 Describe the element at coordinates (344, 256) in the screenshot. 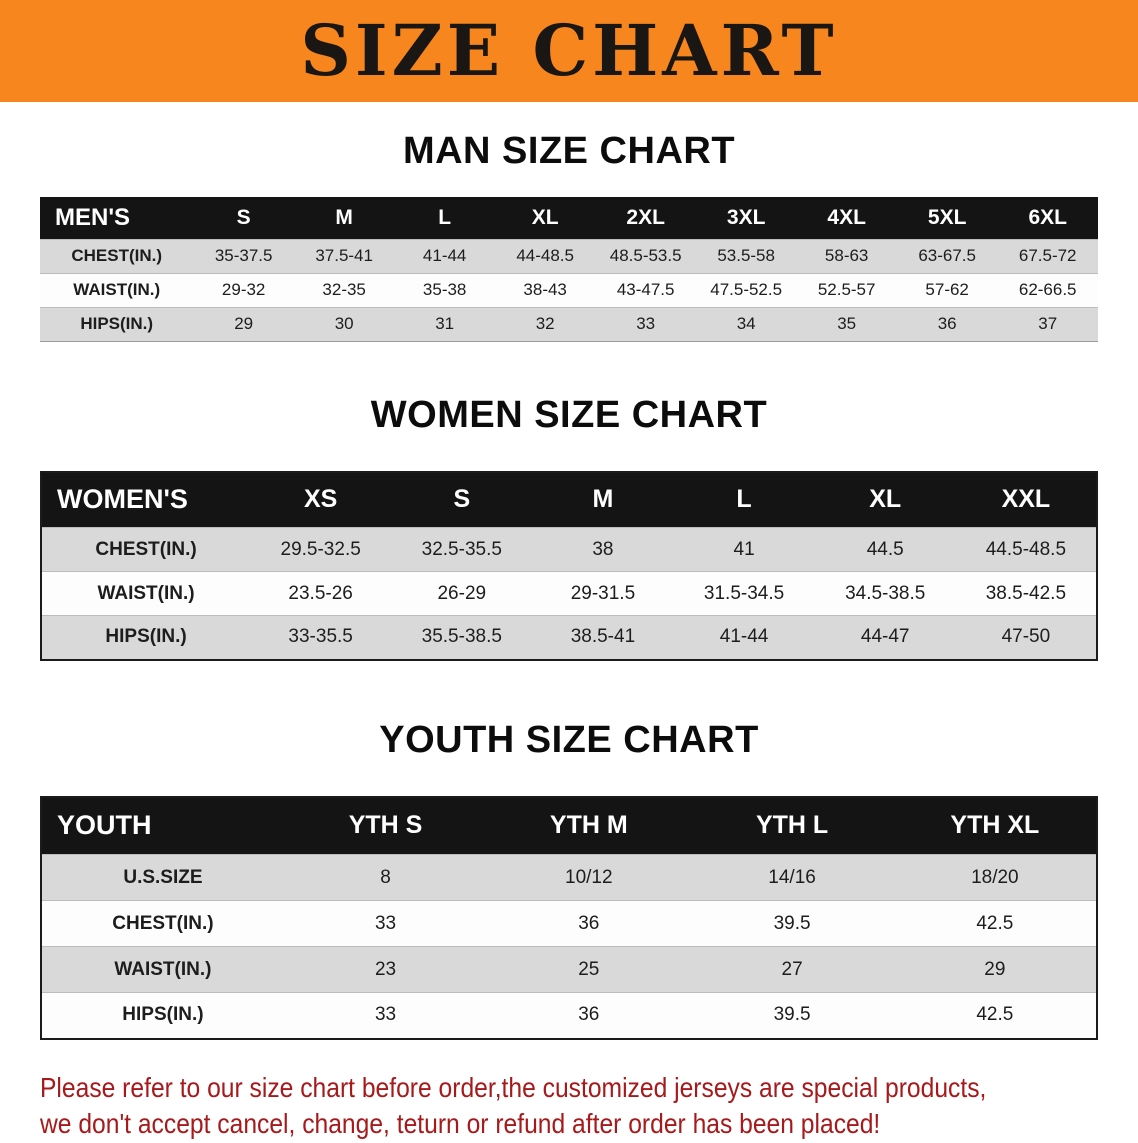

I see `measurement-value: 37.5-41` at that location.